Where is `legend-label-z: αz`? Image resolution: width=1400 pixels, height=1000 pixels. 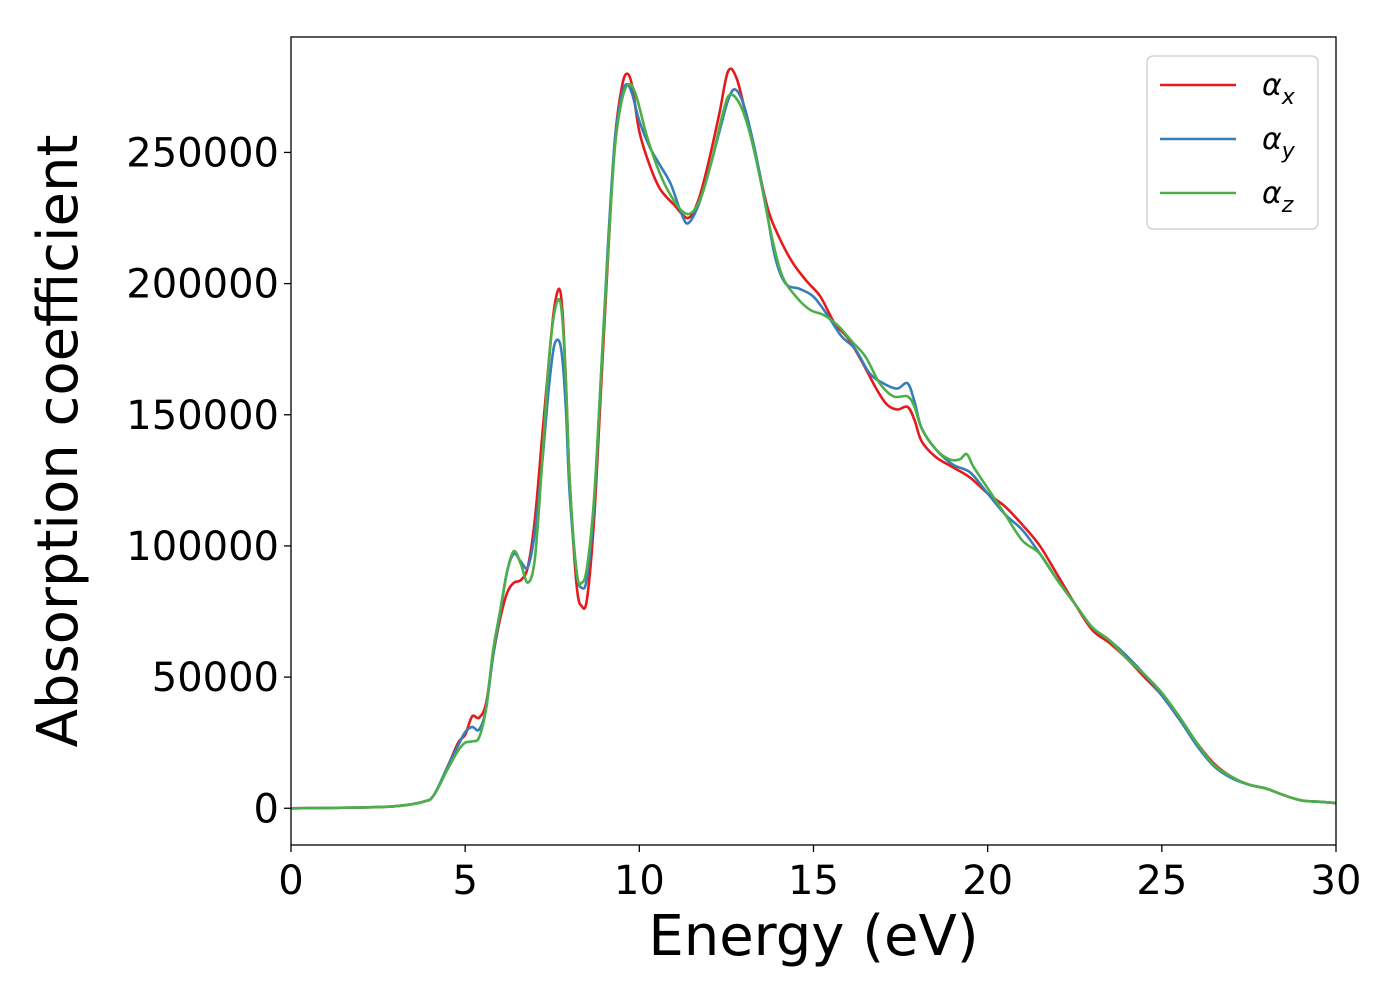
legend-label-z: αz is located at coordinates (1278, 197).